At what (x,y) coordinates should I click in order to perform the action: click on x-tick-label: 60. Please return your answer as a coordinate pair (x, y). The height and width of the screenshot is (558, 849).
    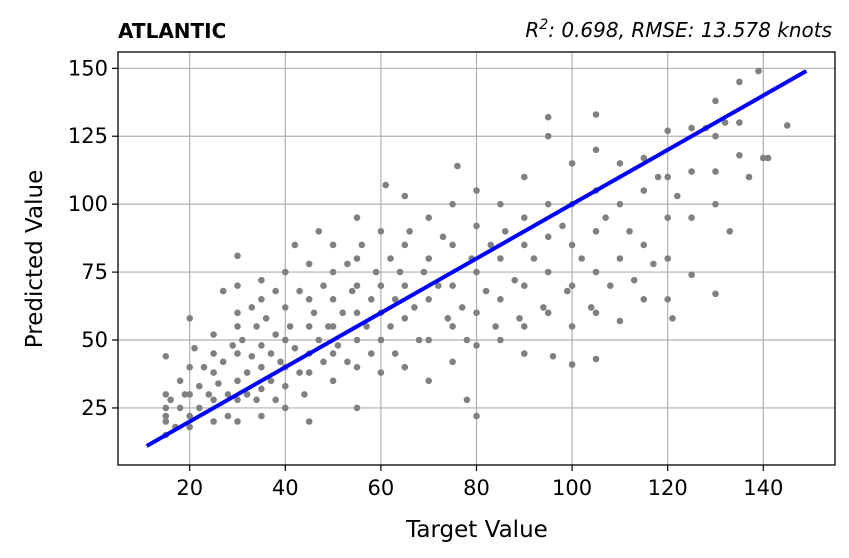
    Looking at the image, I should click on (381, 488).